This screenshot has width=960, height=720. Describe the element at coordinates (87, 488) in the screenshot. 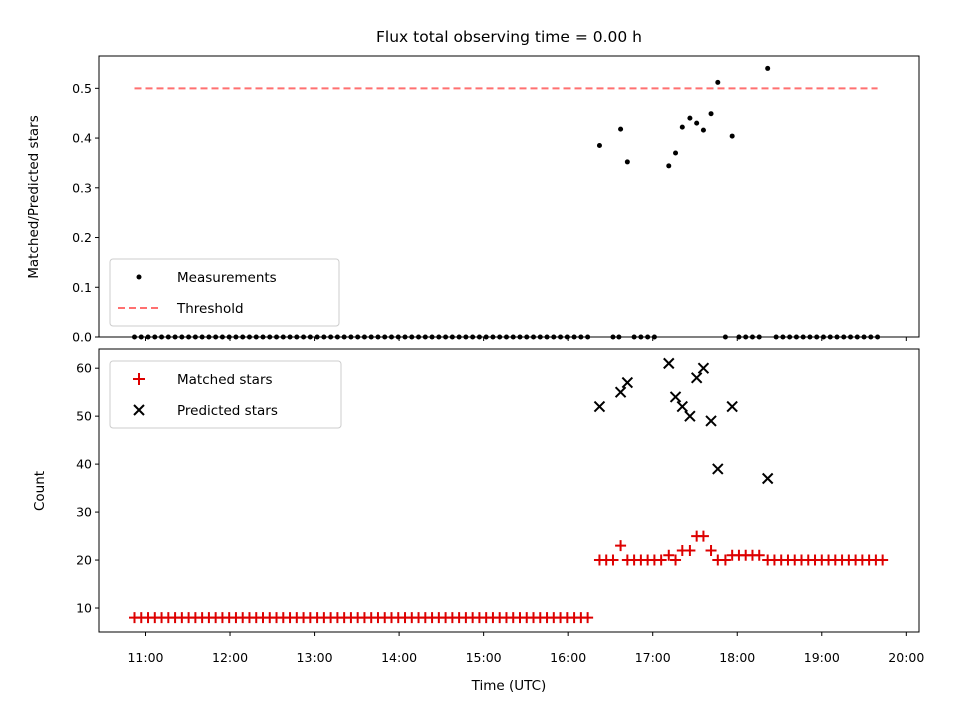

I see `bottom-y-ticks: 10 20 30 40 50 60` at that location.